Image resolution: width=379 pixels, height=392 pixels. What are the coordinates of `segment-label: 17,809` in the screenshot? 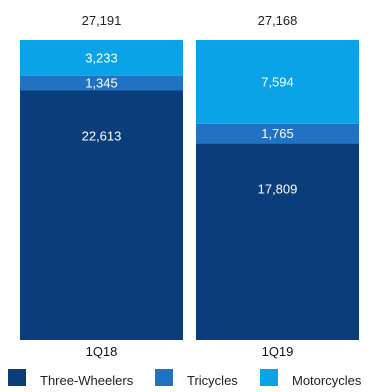 It's located at (278, 188).